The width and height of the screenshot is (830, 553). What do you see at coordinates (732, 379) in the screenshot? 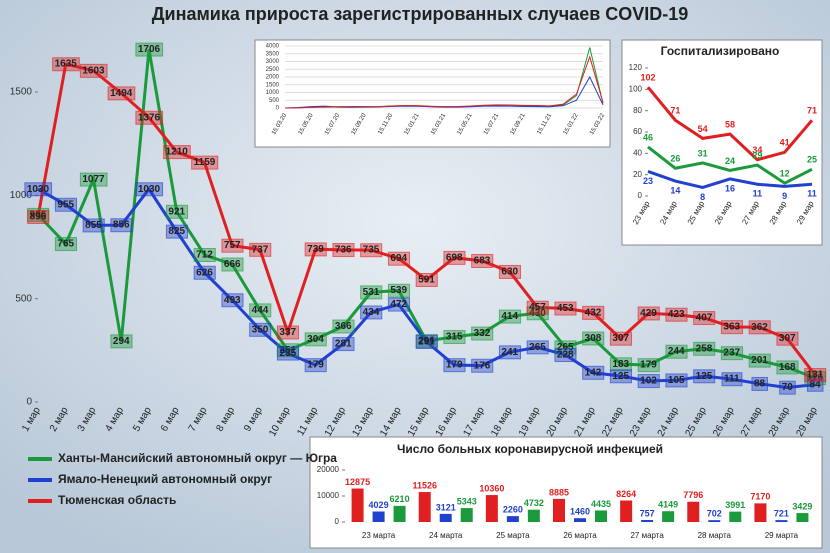
I see `data-label: 111` at bounding box center [732, 379].